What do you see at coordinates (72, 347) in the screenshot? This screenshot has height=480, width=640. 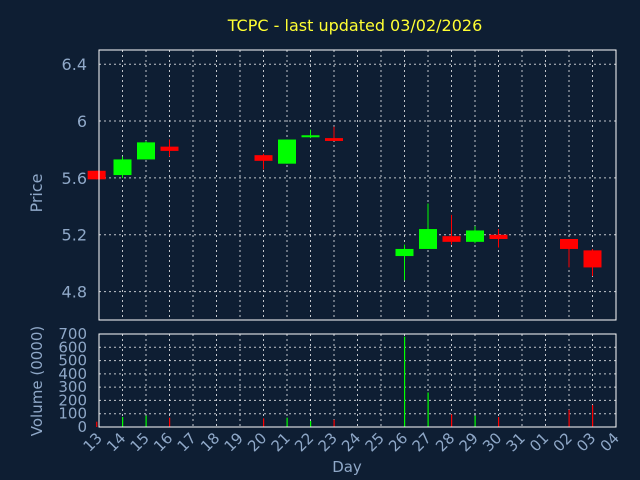 I see `volume-y-tick-label: 600` at bounding box center [72, 347].